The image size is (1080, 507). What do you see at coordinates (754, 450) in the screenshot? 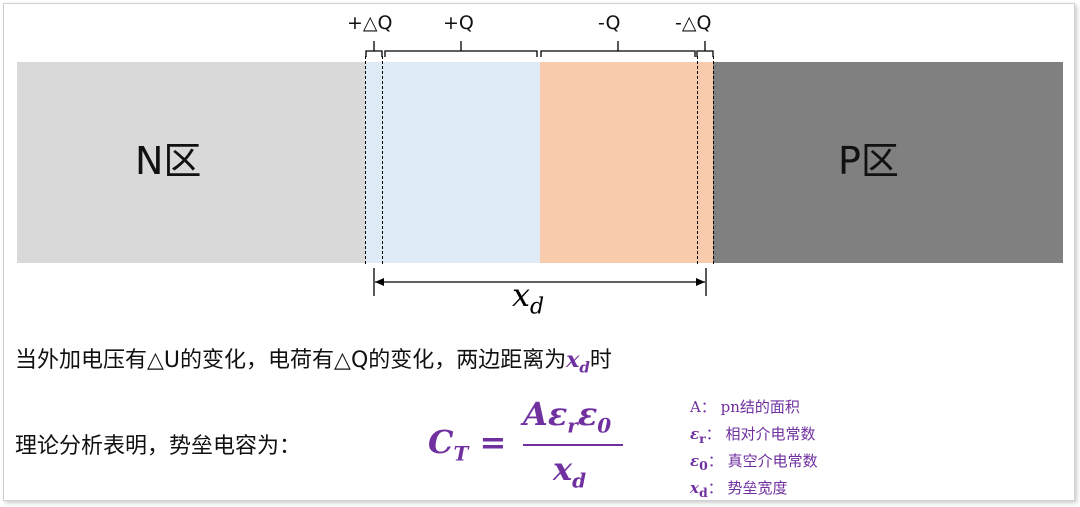
I see `symbol-legend: A： pn结的面积 εr： 相对介电常数 ε0： 真空介电常数 xd： 势垒宽度` at bounding box center [754, 450].